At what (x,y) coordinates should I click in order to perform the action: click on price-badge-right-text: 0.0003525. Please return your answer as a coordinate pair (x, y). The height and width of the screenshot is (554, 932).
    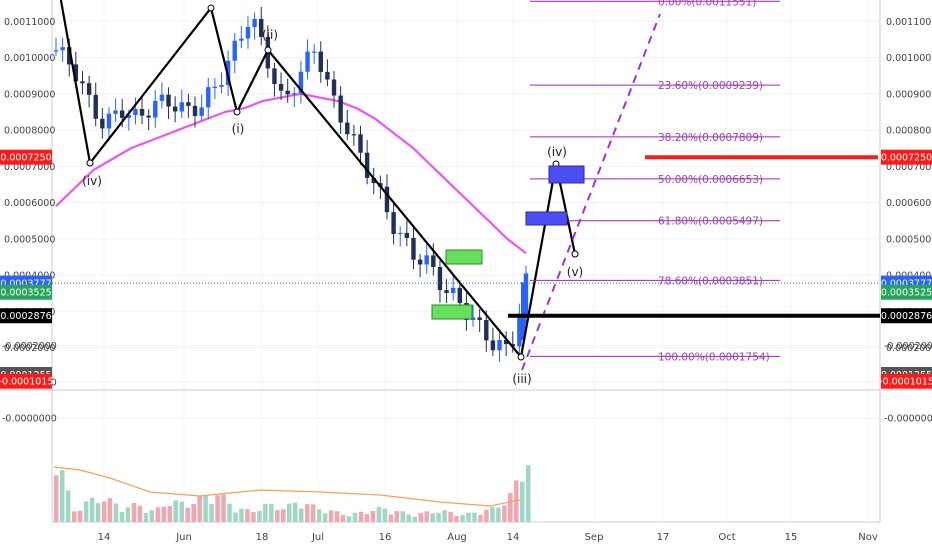
    Looking at the image, I should click on (906, 293).